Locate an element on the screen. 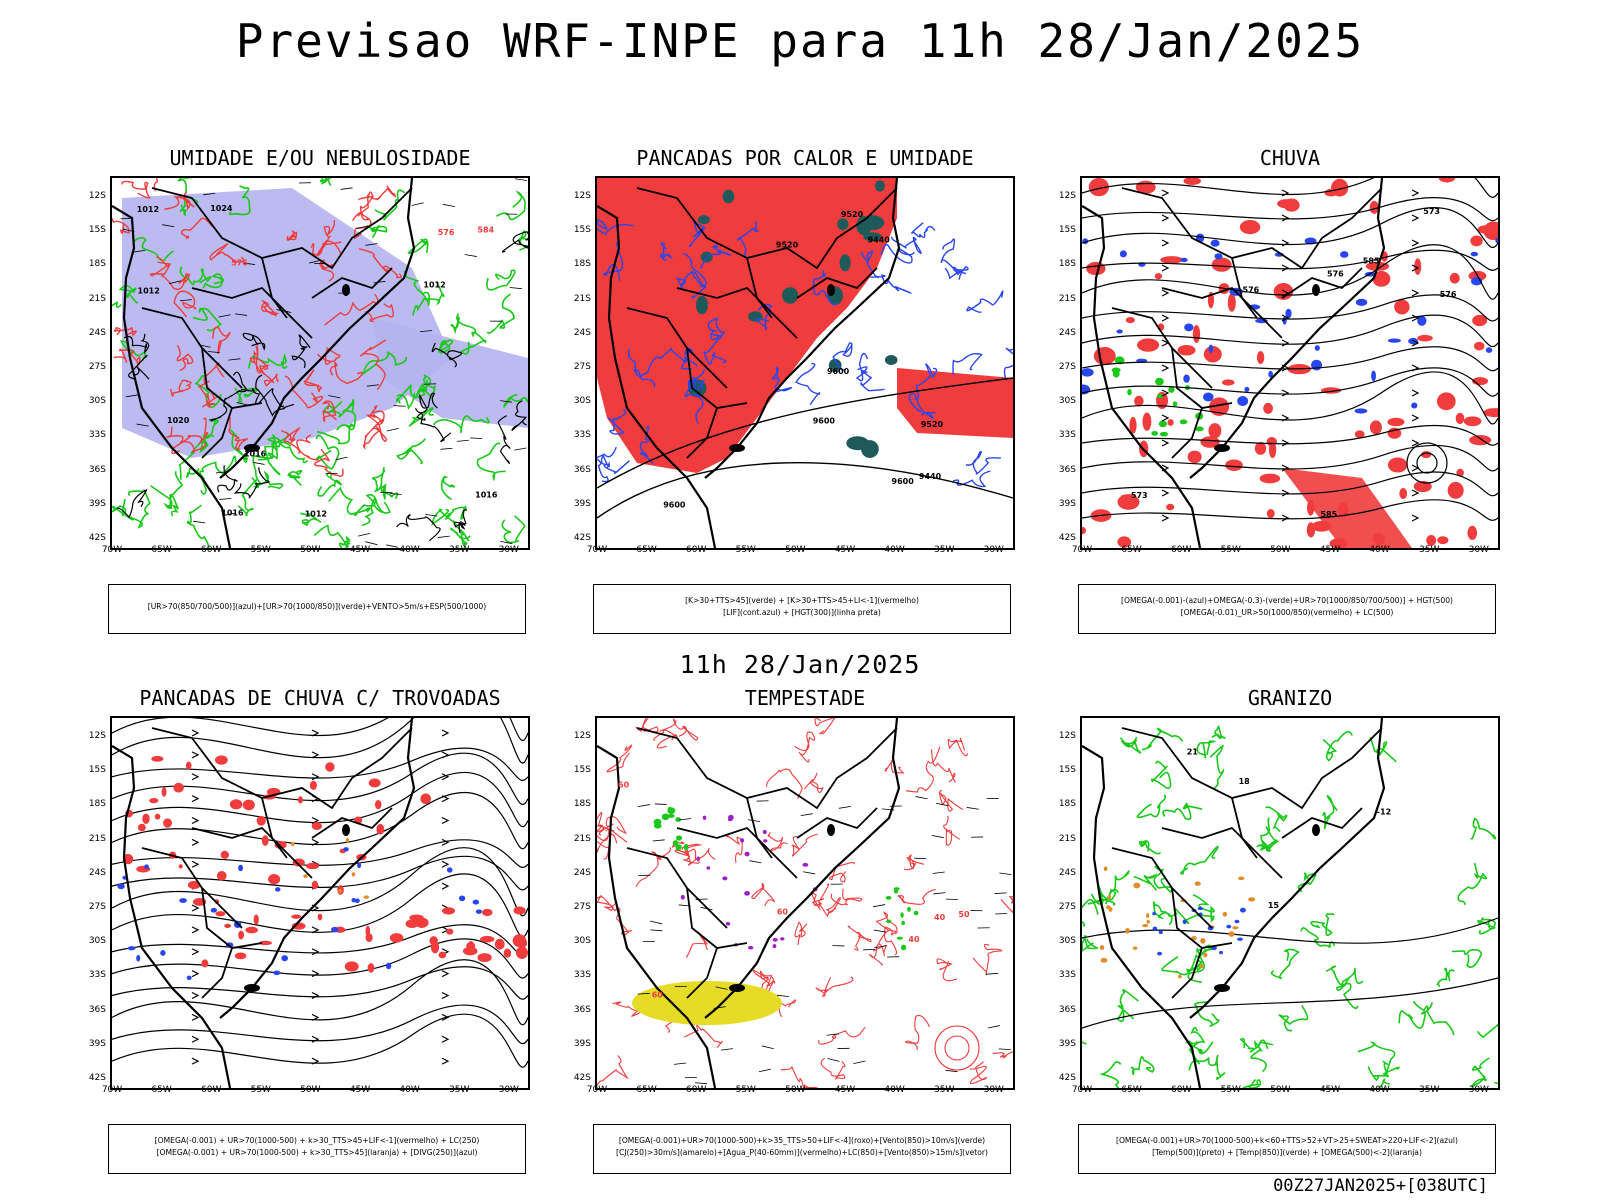 The width and height of the screenshot is (1600, 1200). hgt-contour is located at coordinates (805, 433).